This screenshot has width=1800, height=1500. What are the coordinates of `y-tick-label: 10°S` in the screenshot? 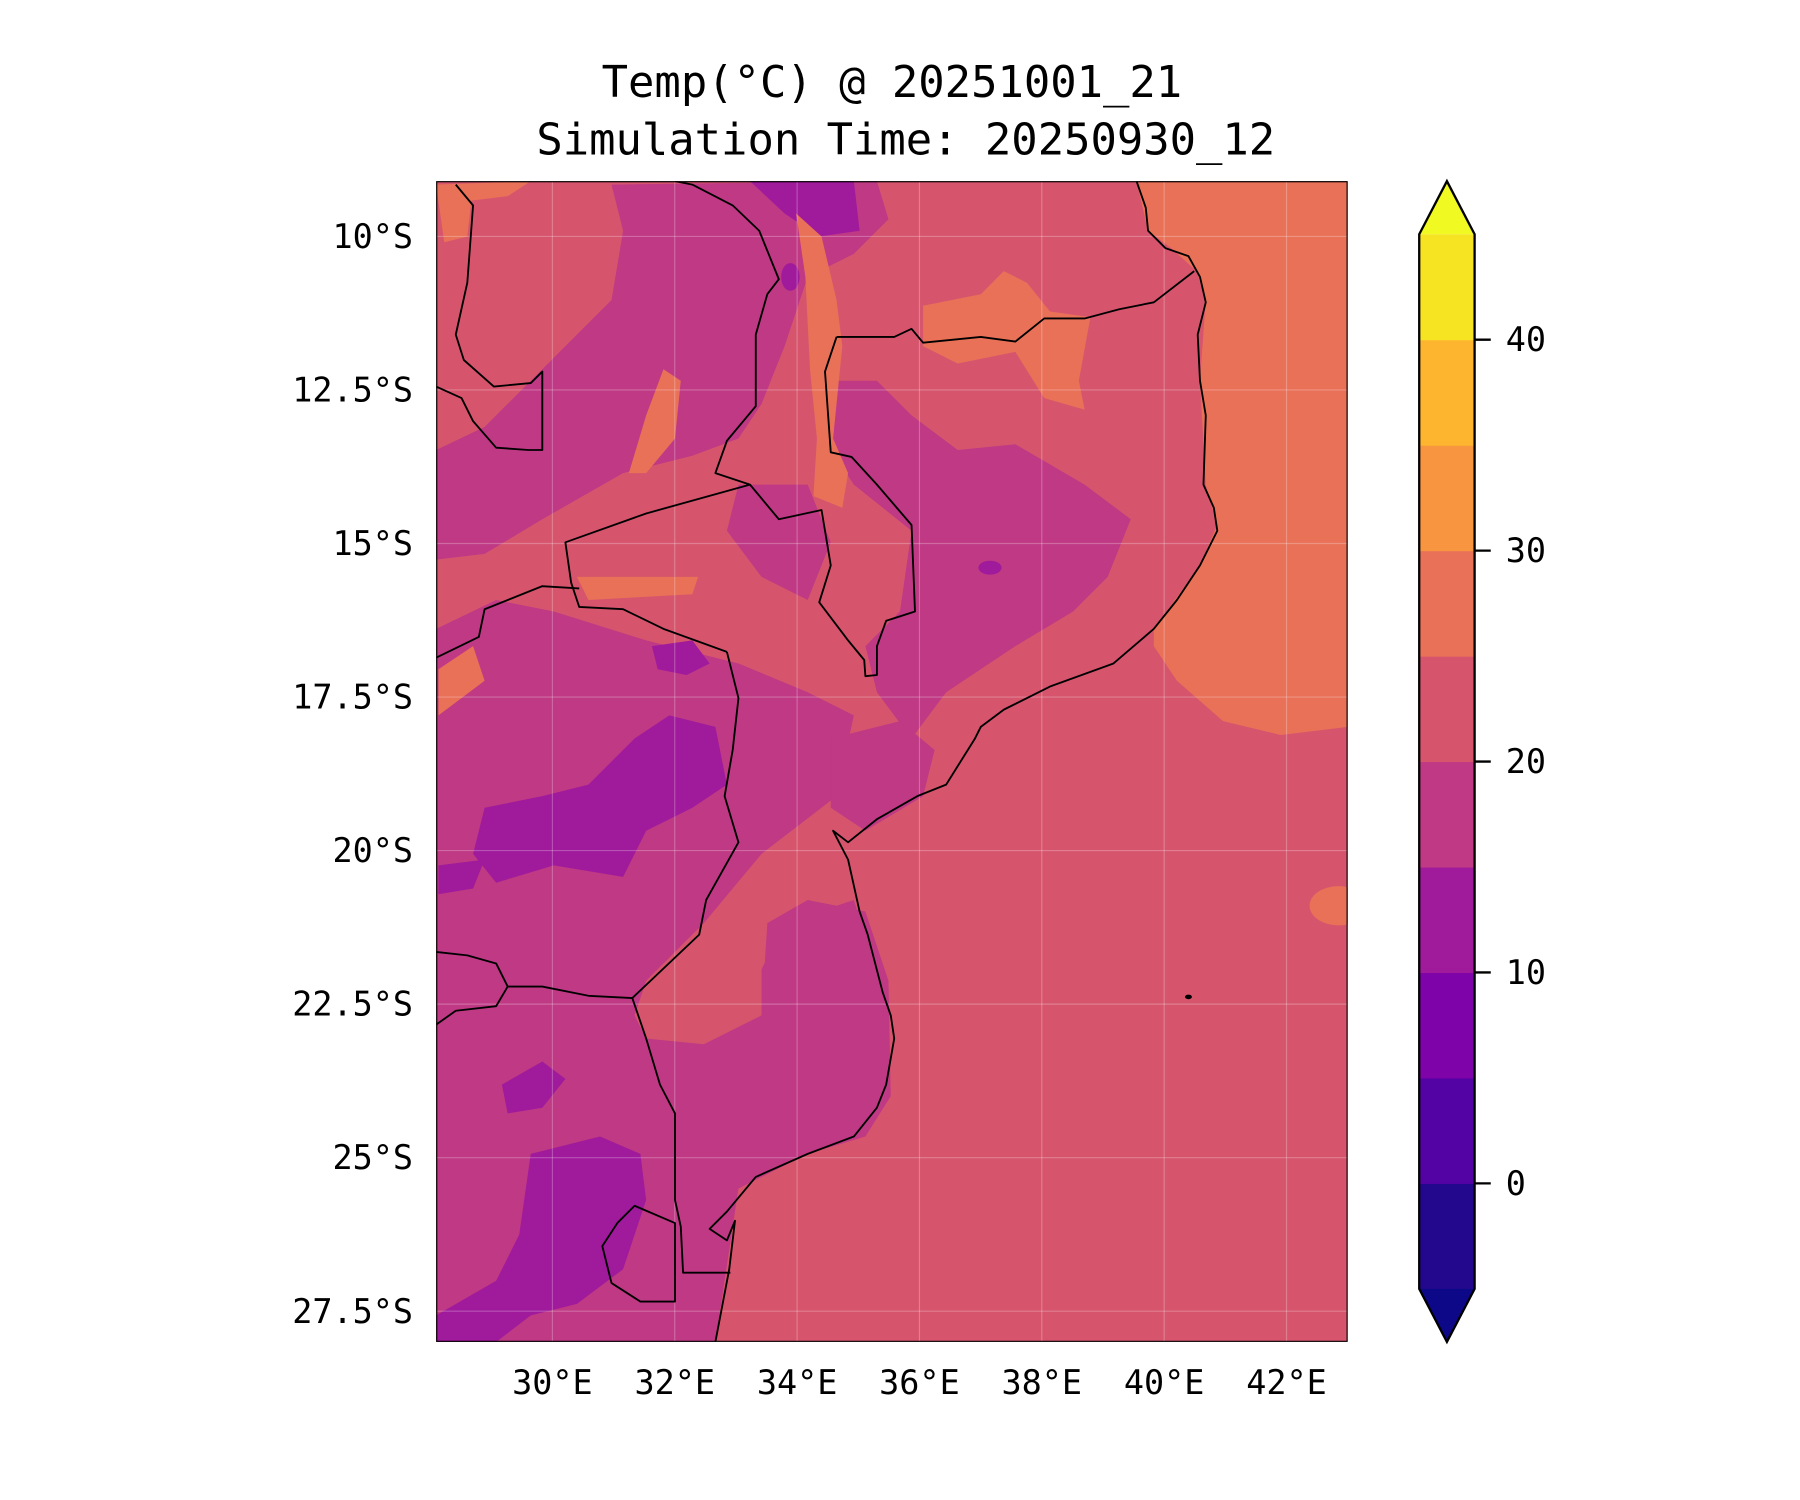 It's located at (373, 236).